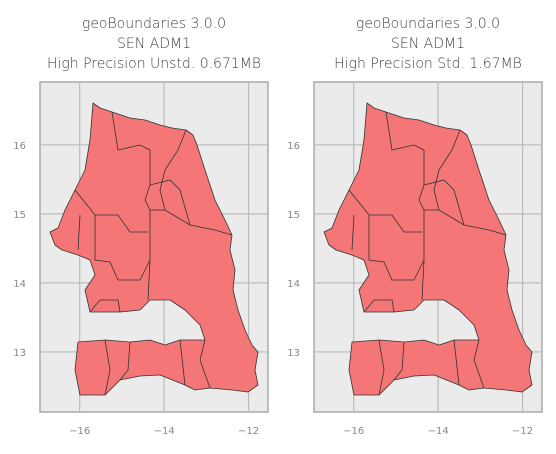 This screenshot has width=556, height=454. What do you see at coordinates (428, 64) in the screenshot?
I see `panel-title: High Precision Std. 1.67MB` at bounding box center [428, 64].